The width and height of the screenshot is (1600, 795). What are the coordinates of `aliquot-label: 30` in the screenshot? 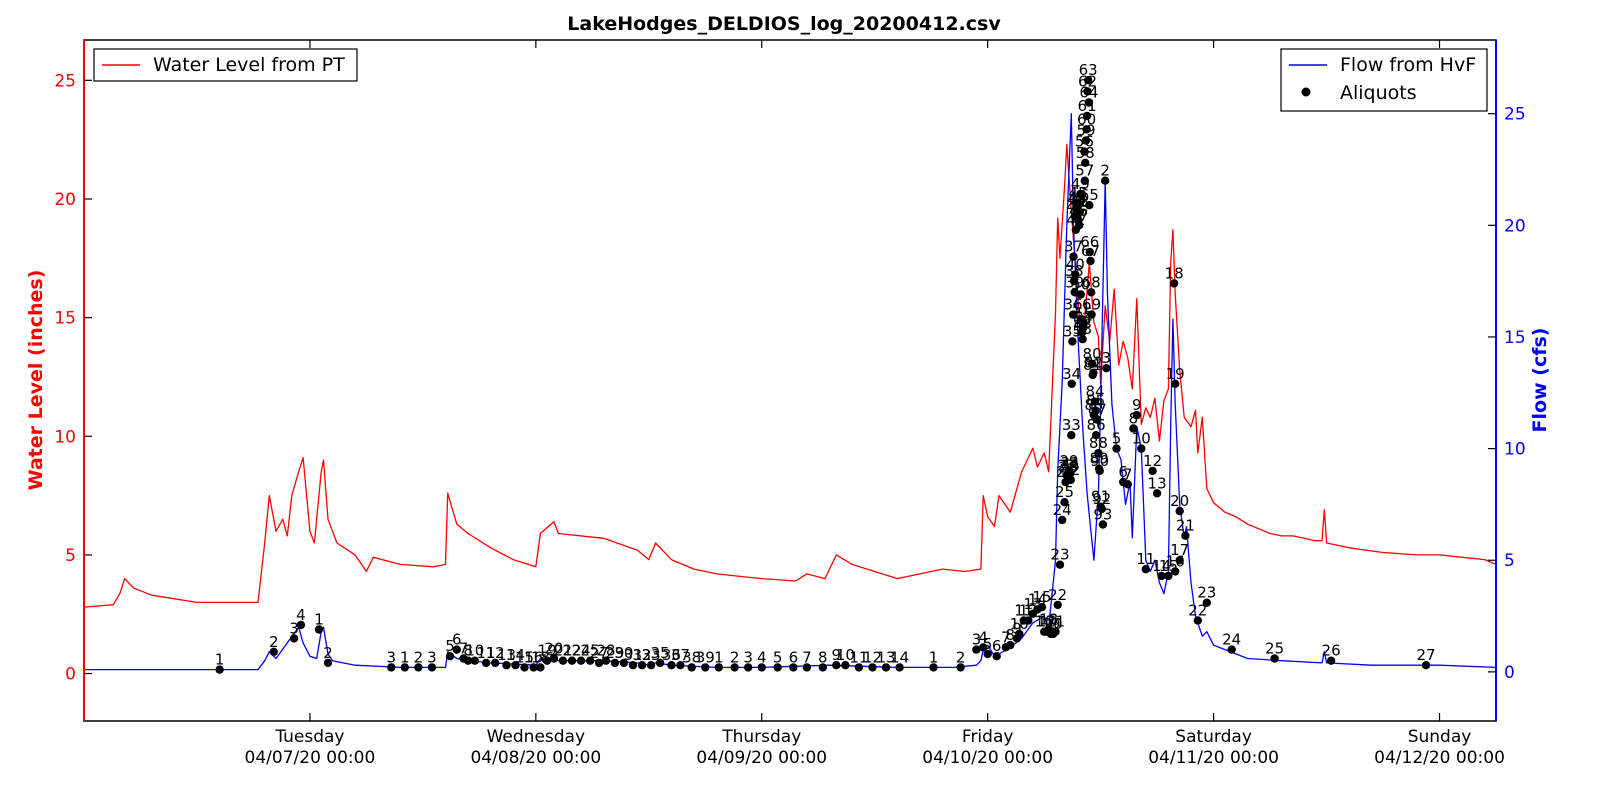 It's located at (623, 653).